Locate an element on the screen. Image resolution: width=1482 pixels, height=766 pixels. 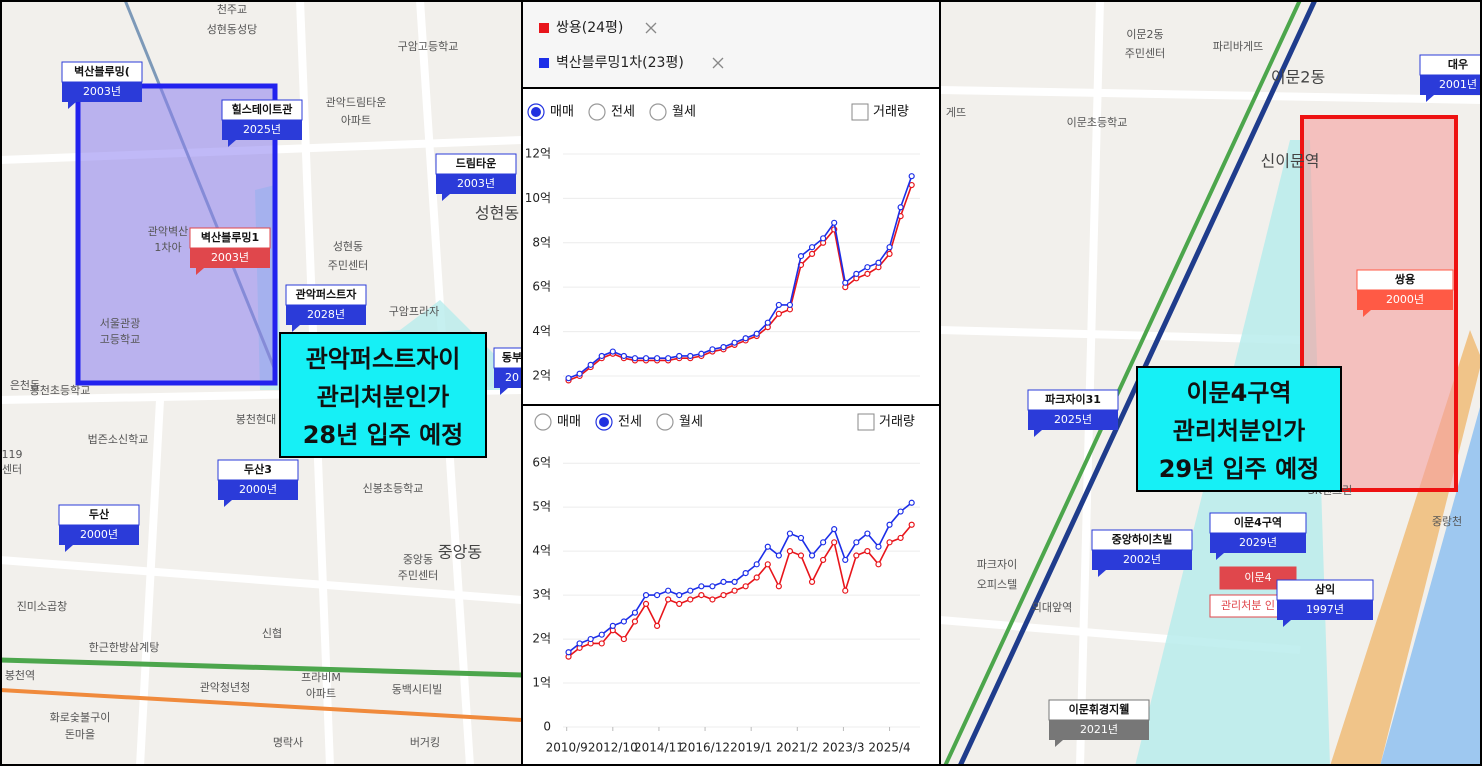
marker-name: 벽산블루밍( is located at coordinates (102, 71).